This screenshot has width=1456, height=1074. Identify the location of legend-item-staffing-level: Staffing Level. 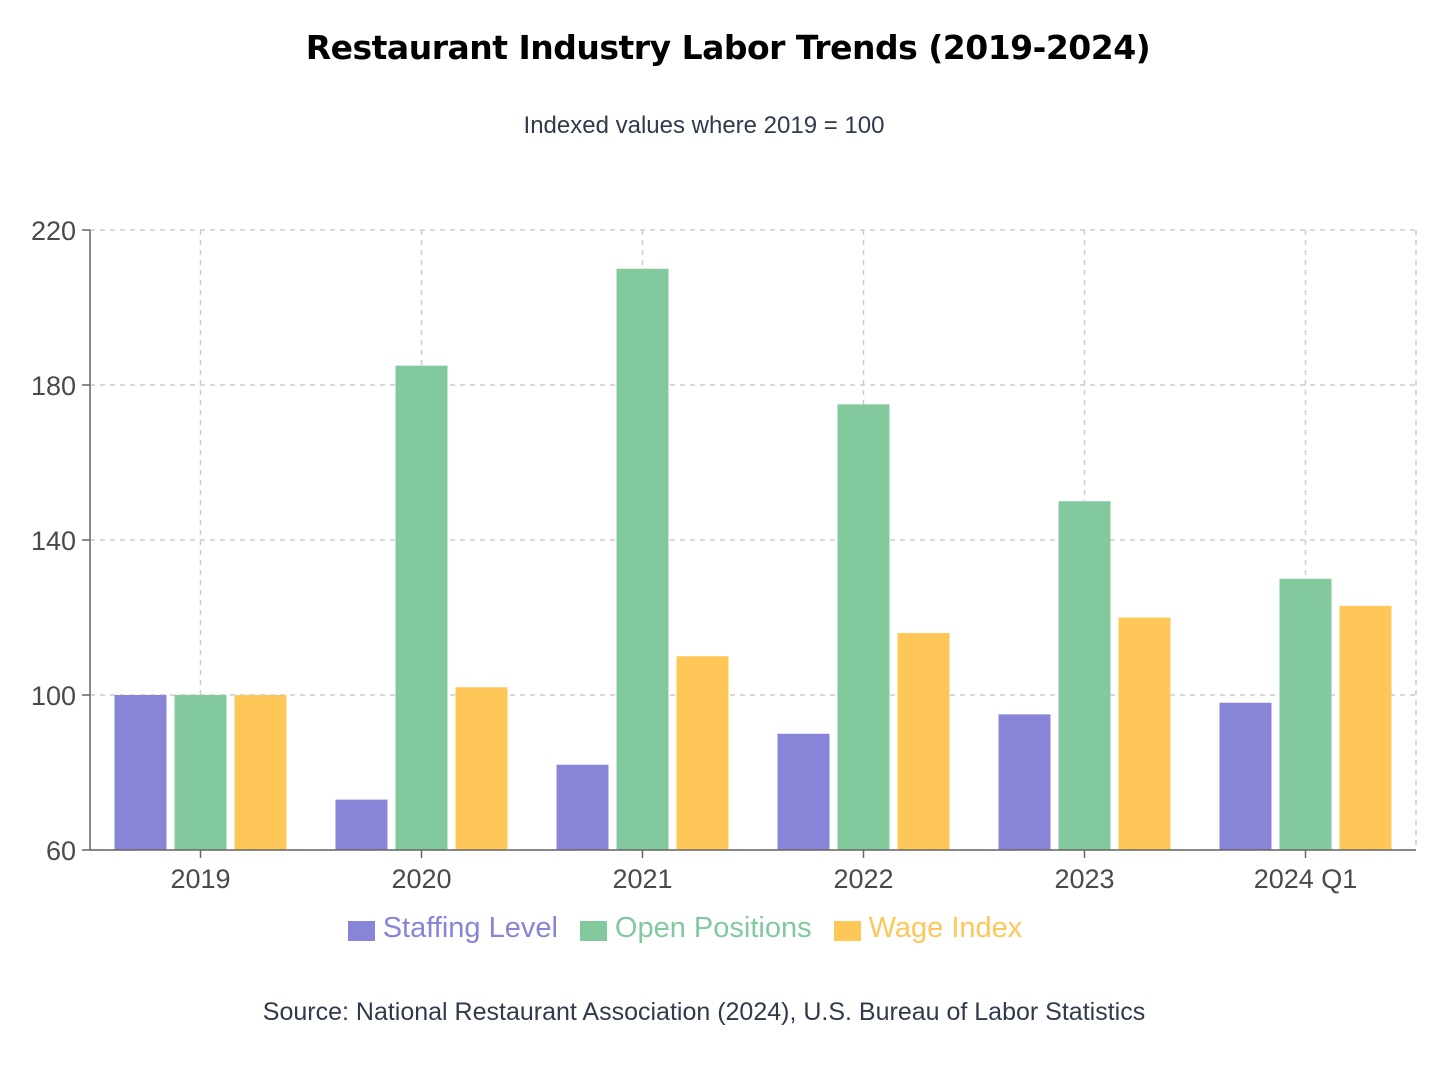
(452, 928).